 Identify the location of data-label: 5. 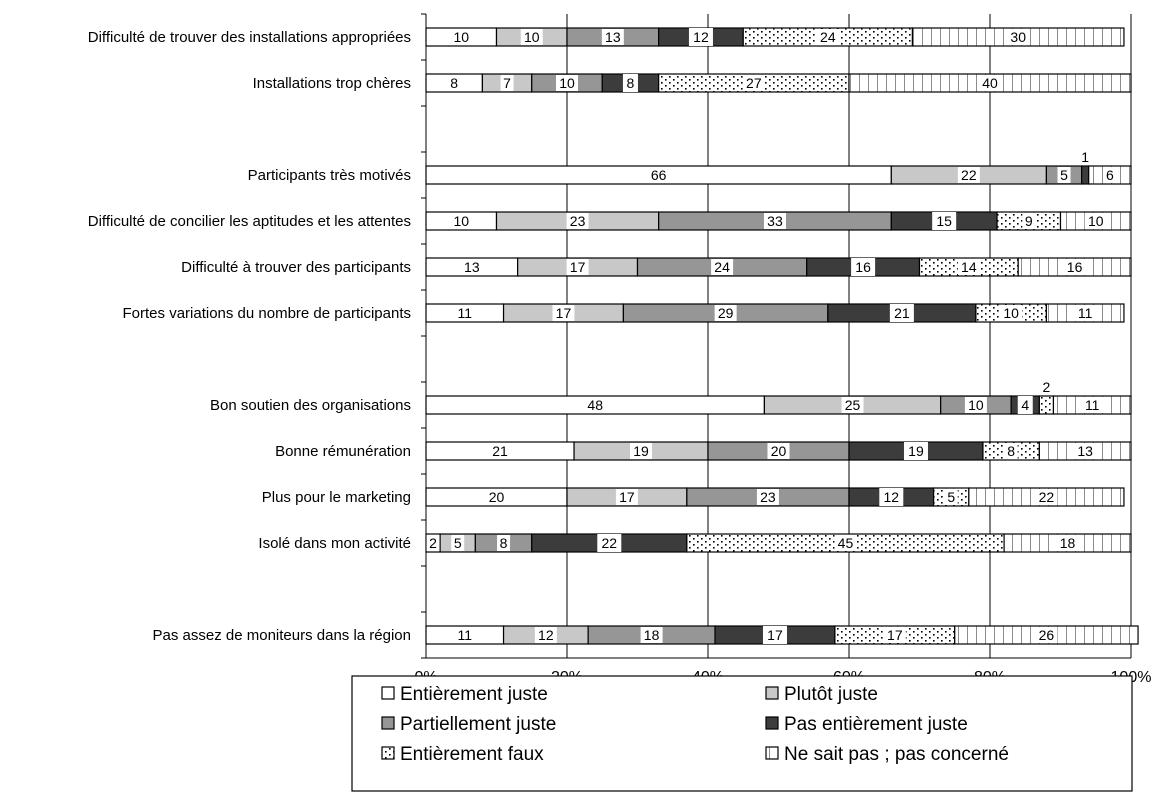
(1064, 175).